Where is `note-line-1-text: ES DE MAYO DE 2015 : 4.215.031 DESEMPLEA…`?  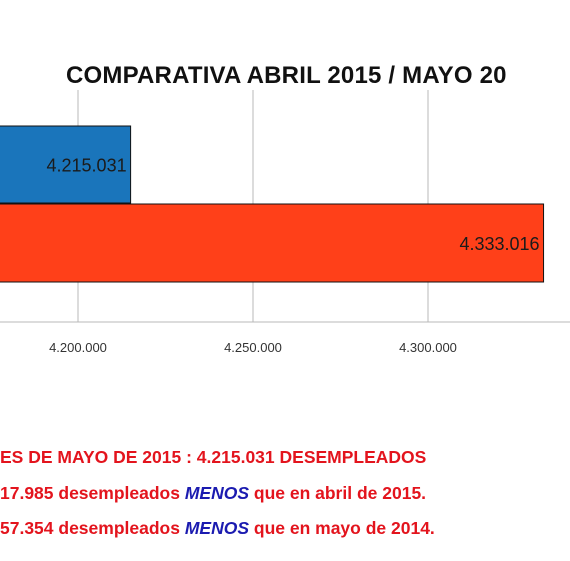 note-line-1-text: ES DE MAYO DE 2015 : 4.215.031 DESEMPLEA… is located at coordinates (213, 457).